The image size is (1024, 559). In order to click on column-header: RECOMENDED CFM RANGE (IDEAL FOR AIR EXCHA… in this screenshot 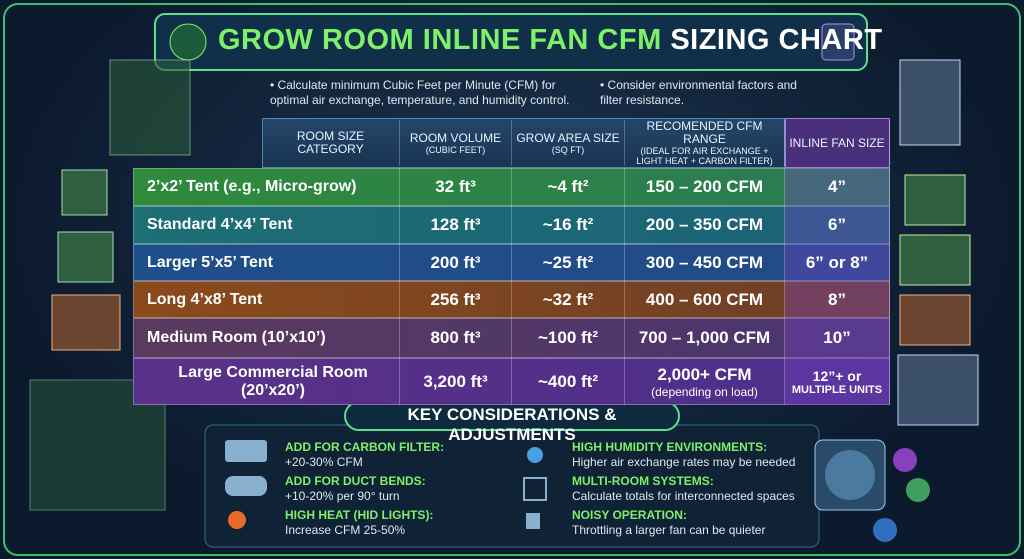, I will do `click(705, 143)`.